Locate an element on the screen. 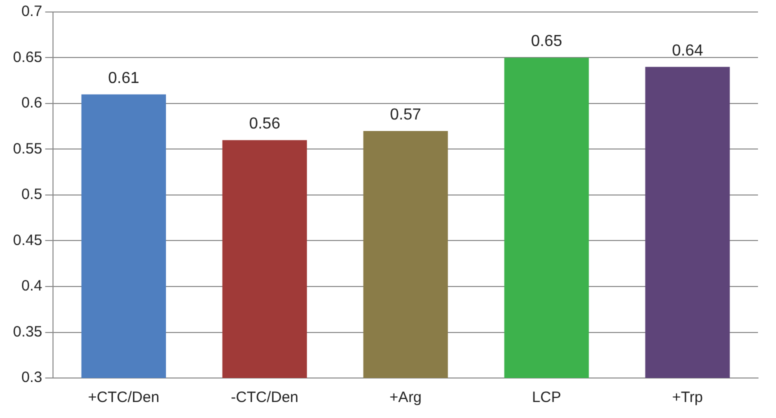 The image size is (776, 418). y-tick-label: 0.55 is located at coordinates (27, 149).